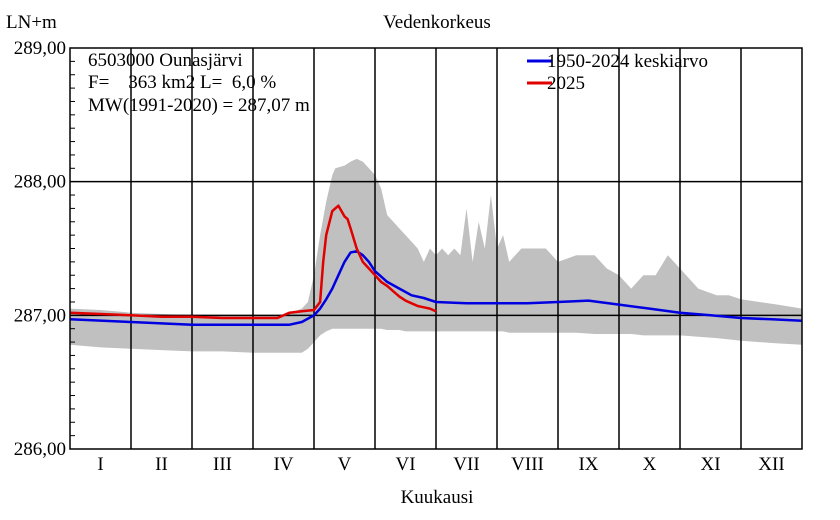 The height and width of the screenshot is (520, 840). What do you see at coordinates (31, 22) in the screenshot?
I see `y-axis-label: LN+m` at bounding box center [31, 22].